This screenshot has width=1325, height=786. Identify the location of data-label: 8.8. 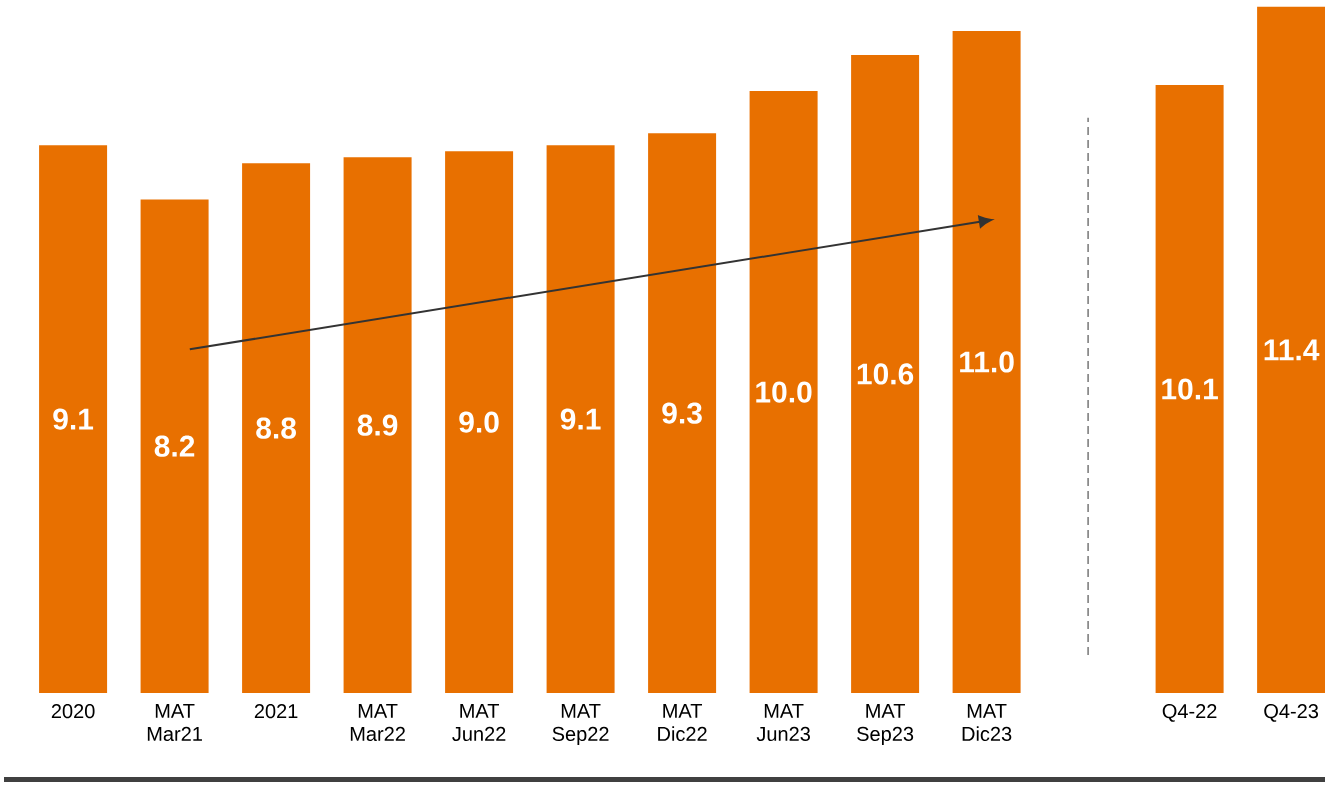
(276, 428).